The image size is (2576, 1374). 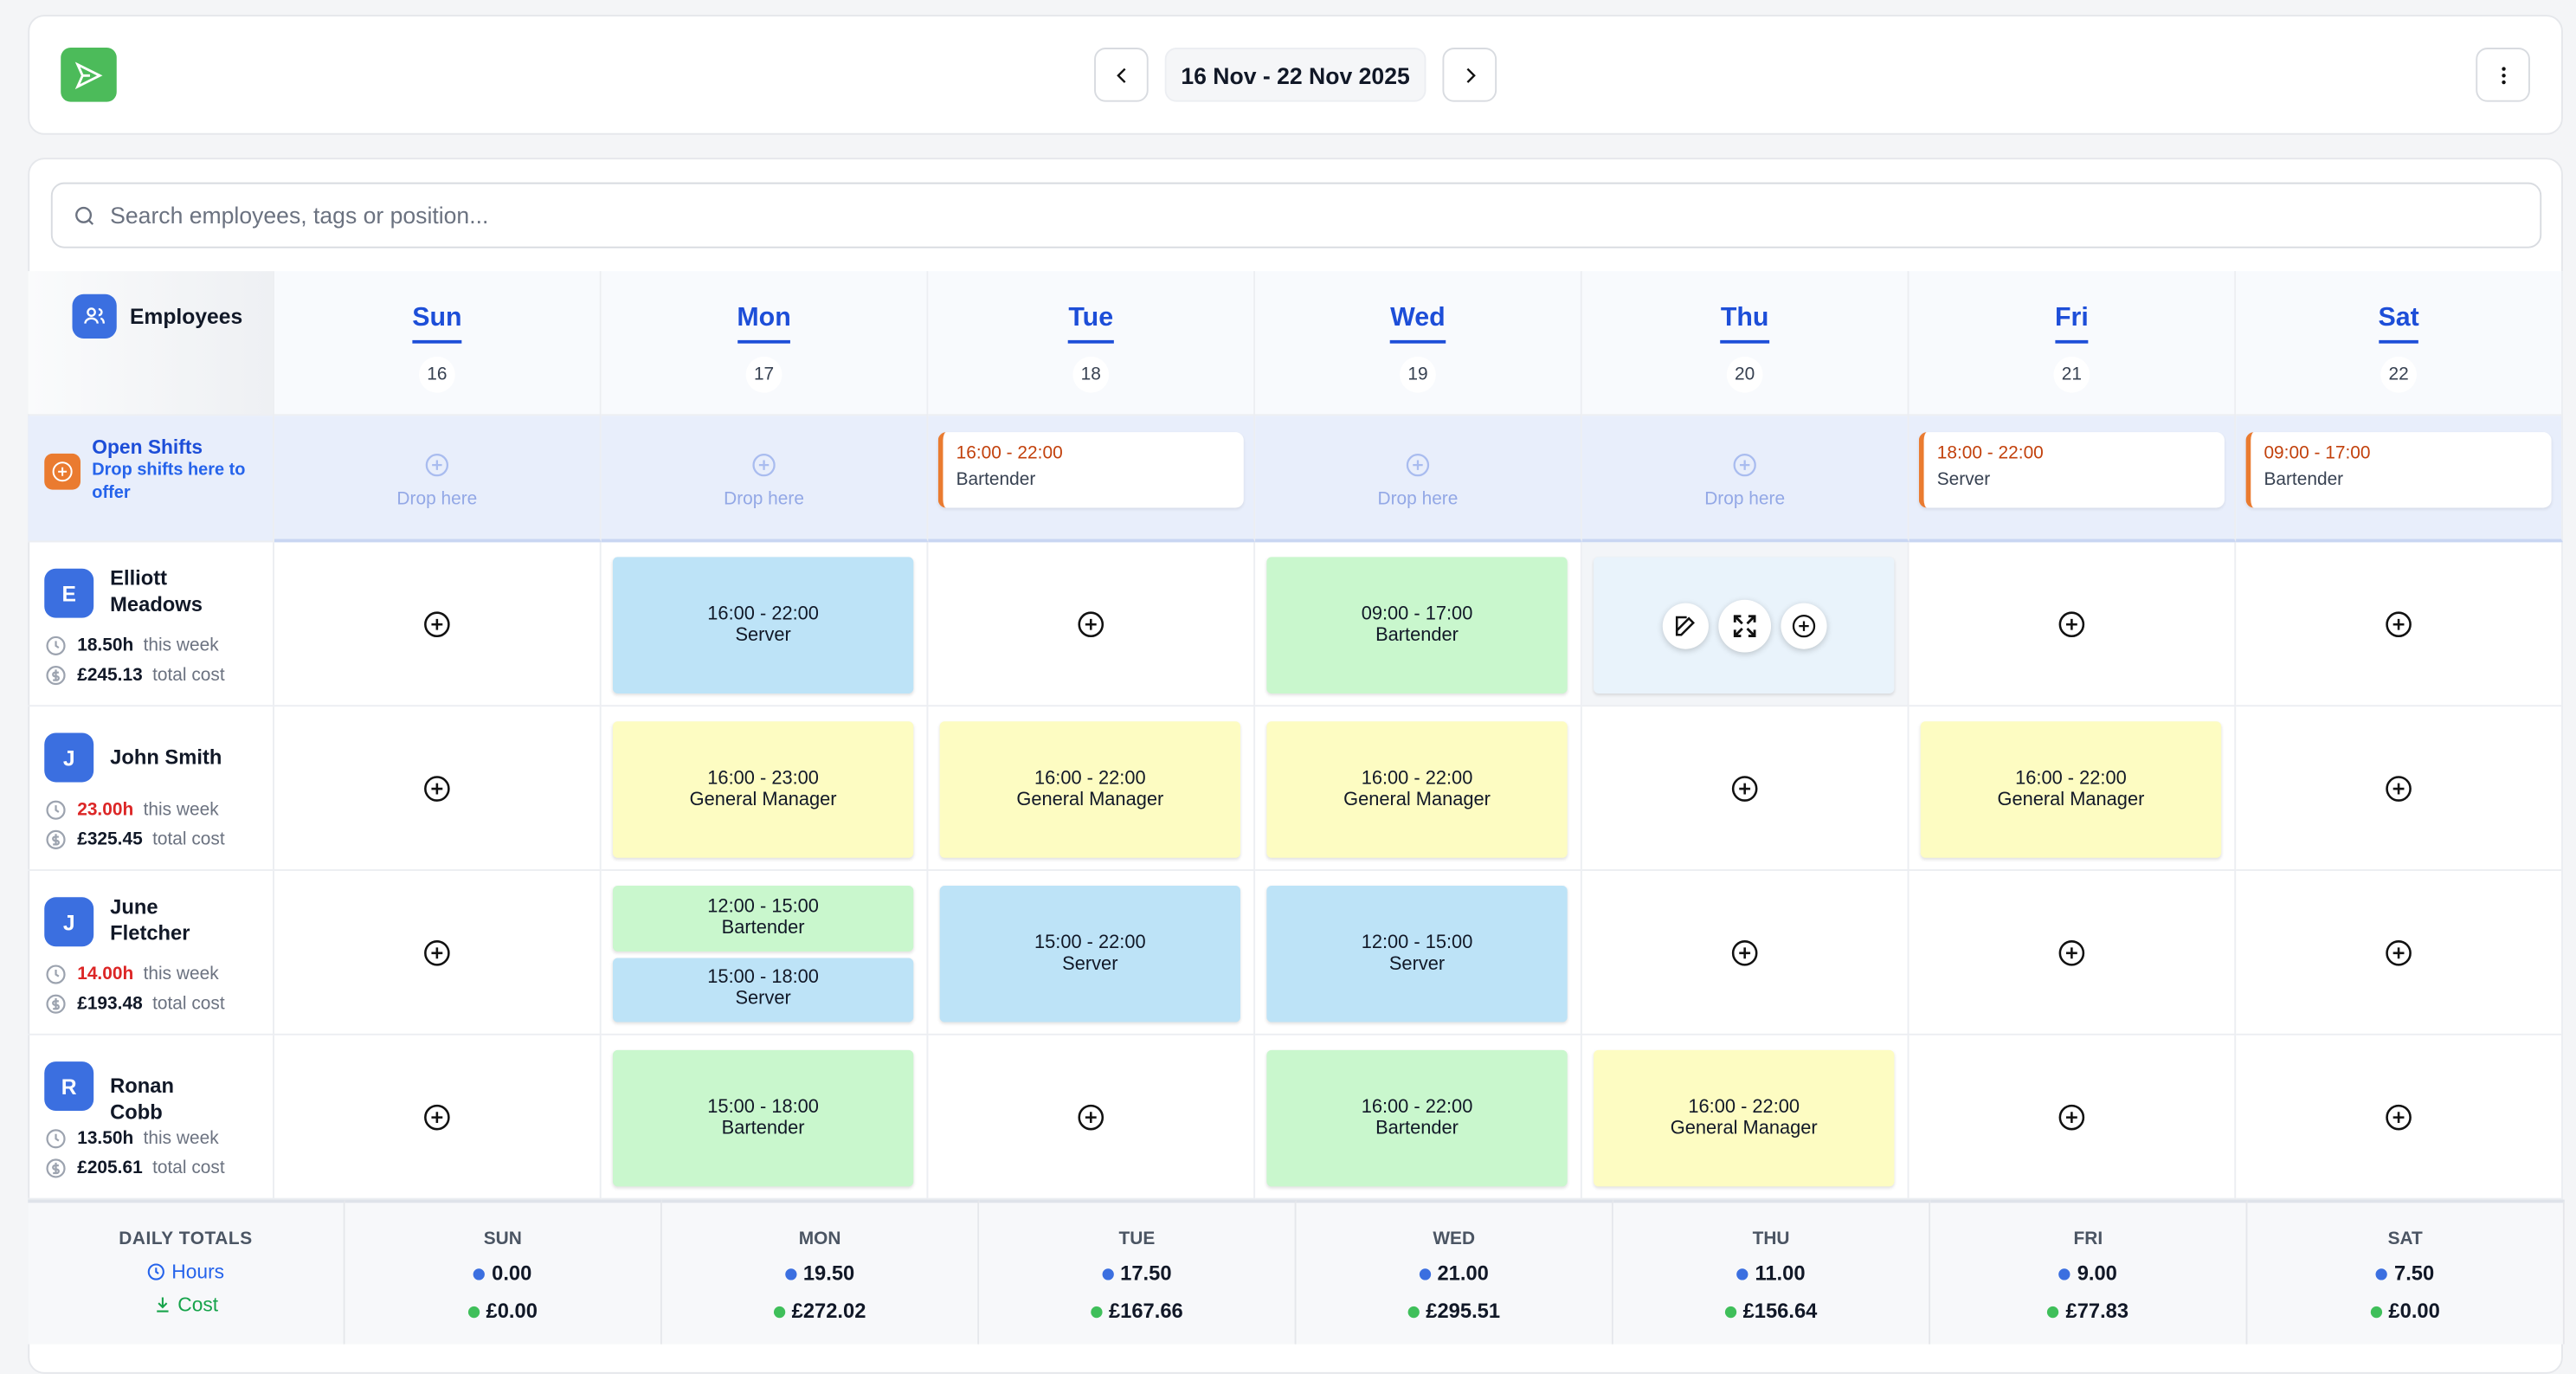 I want to click on schedule-cell: 16:00 - 23:00 General Manager, so click(x=765, y=788).